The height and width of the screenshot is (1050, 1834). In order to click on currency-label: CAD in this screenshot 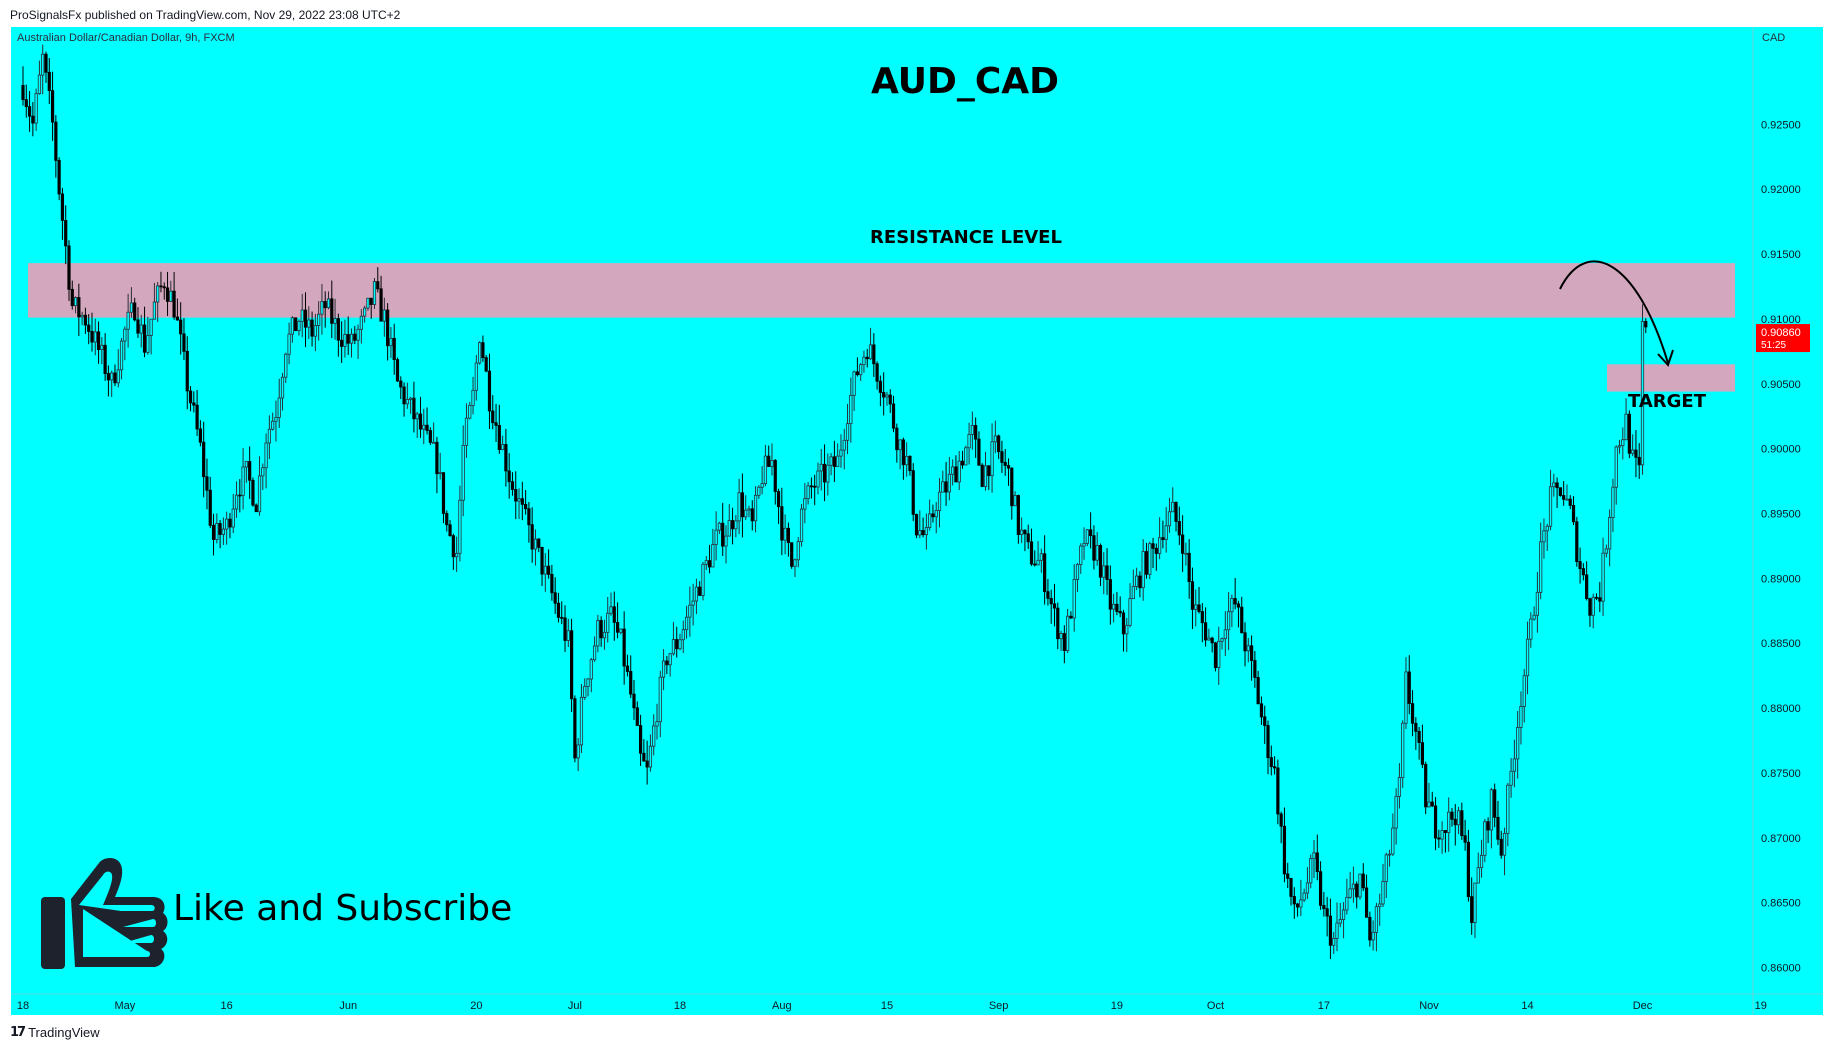, I will do `click(1773, 38)`.